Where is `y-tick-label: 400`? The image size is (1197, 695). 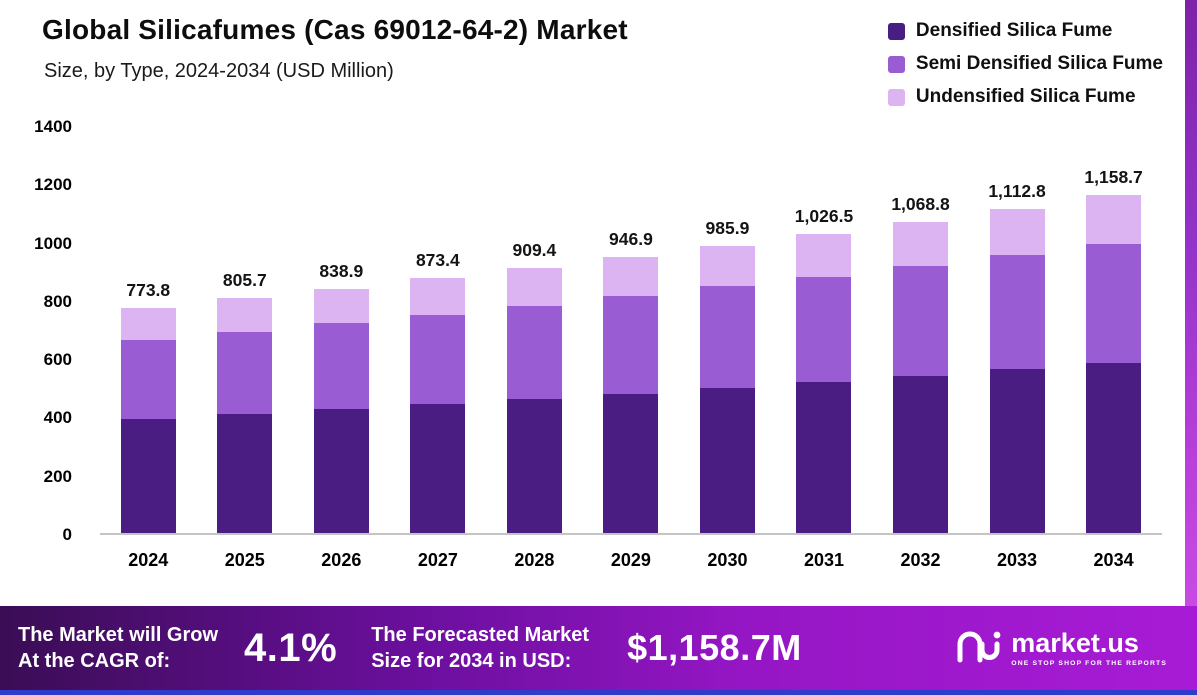
y-tick-label: 400 is located at coordinates (57, 418).